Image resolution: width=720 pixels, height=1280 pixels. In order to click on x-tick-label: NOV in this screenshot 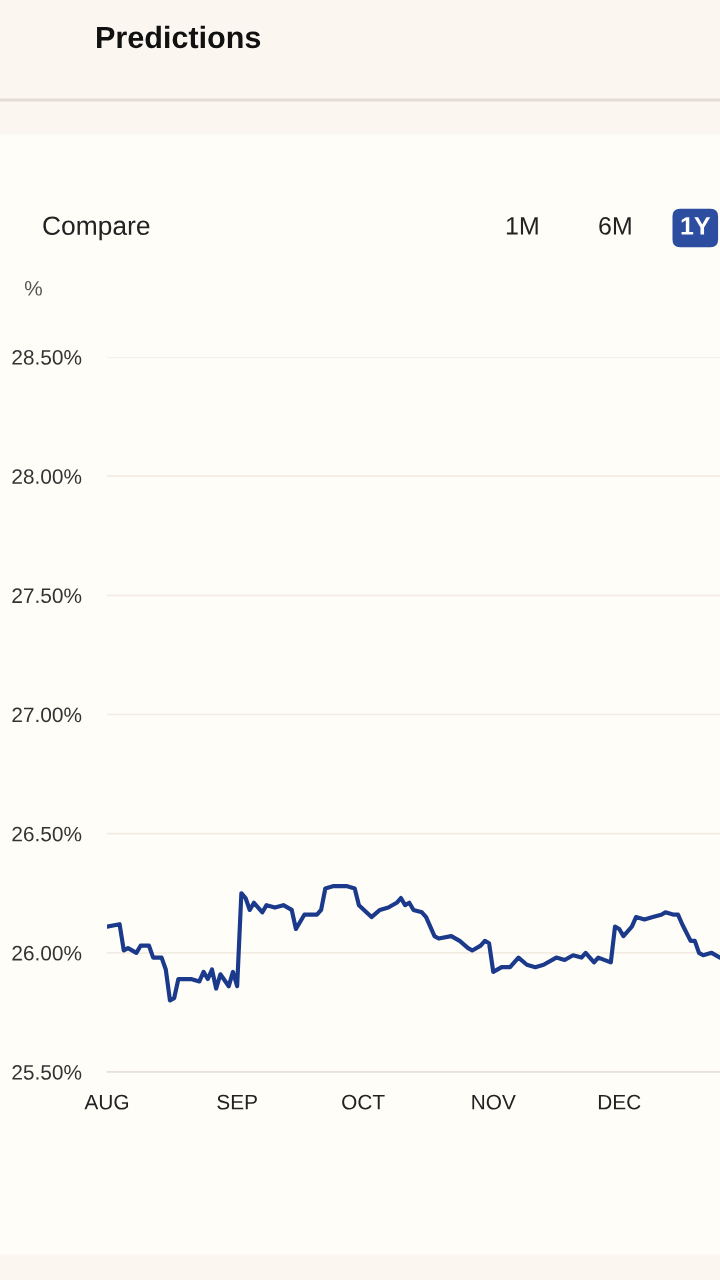, I will do `click(494, 1102)`.